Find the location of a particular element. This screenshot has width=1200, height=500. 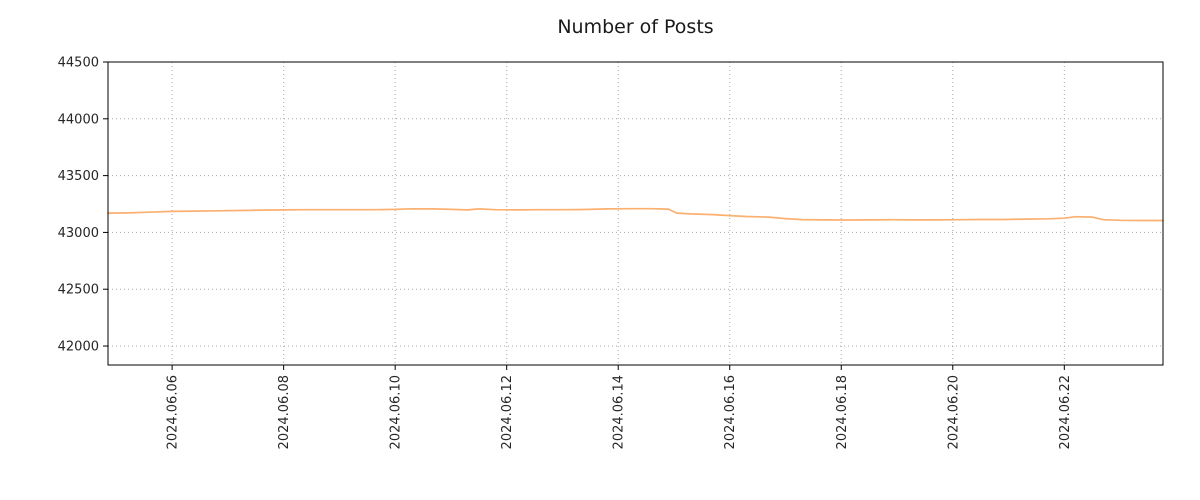

y-tick-label: 44000 is located at coordinates (78, 119).